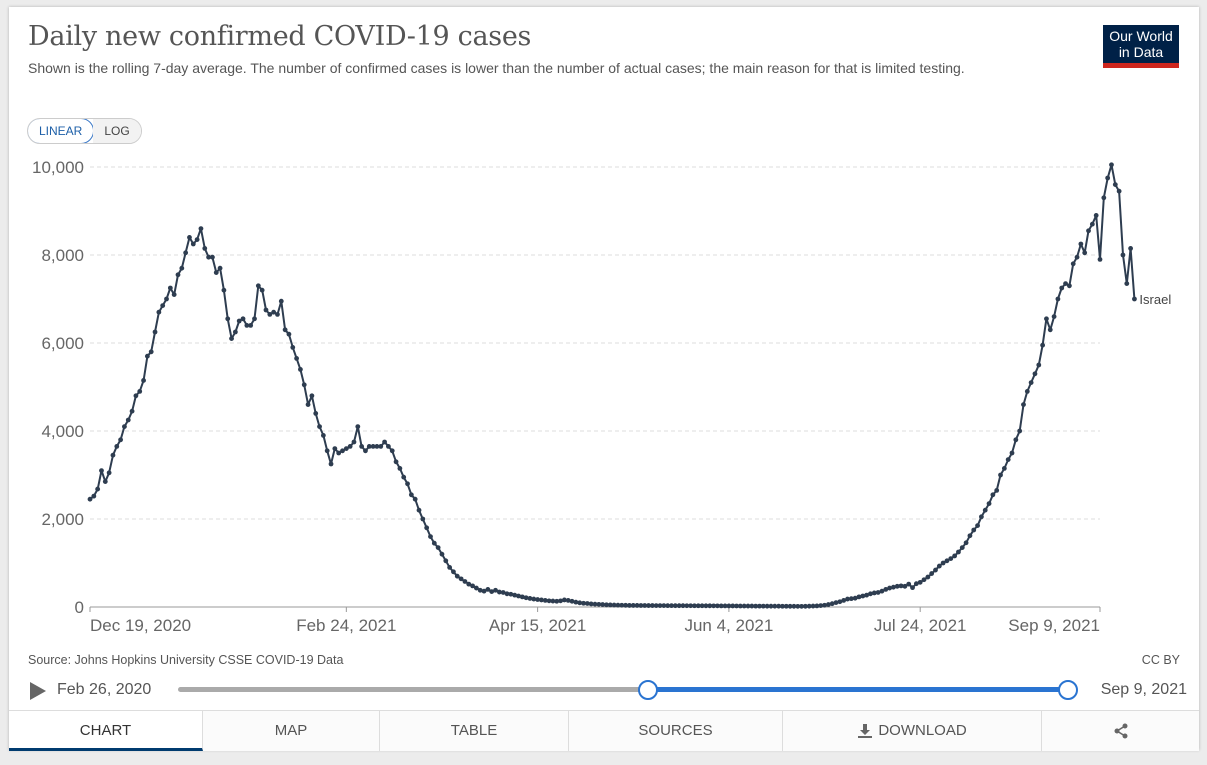 The image size is (1207, 765). What do you see at coordinates (922, 730) in the screenshot?
I see `download-label: DOWNLOAD` at bounding box center [922, 730].